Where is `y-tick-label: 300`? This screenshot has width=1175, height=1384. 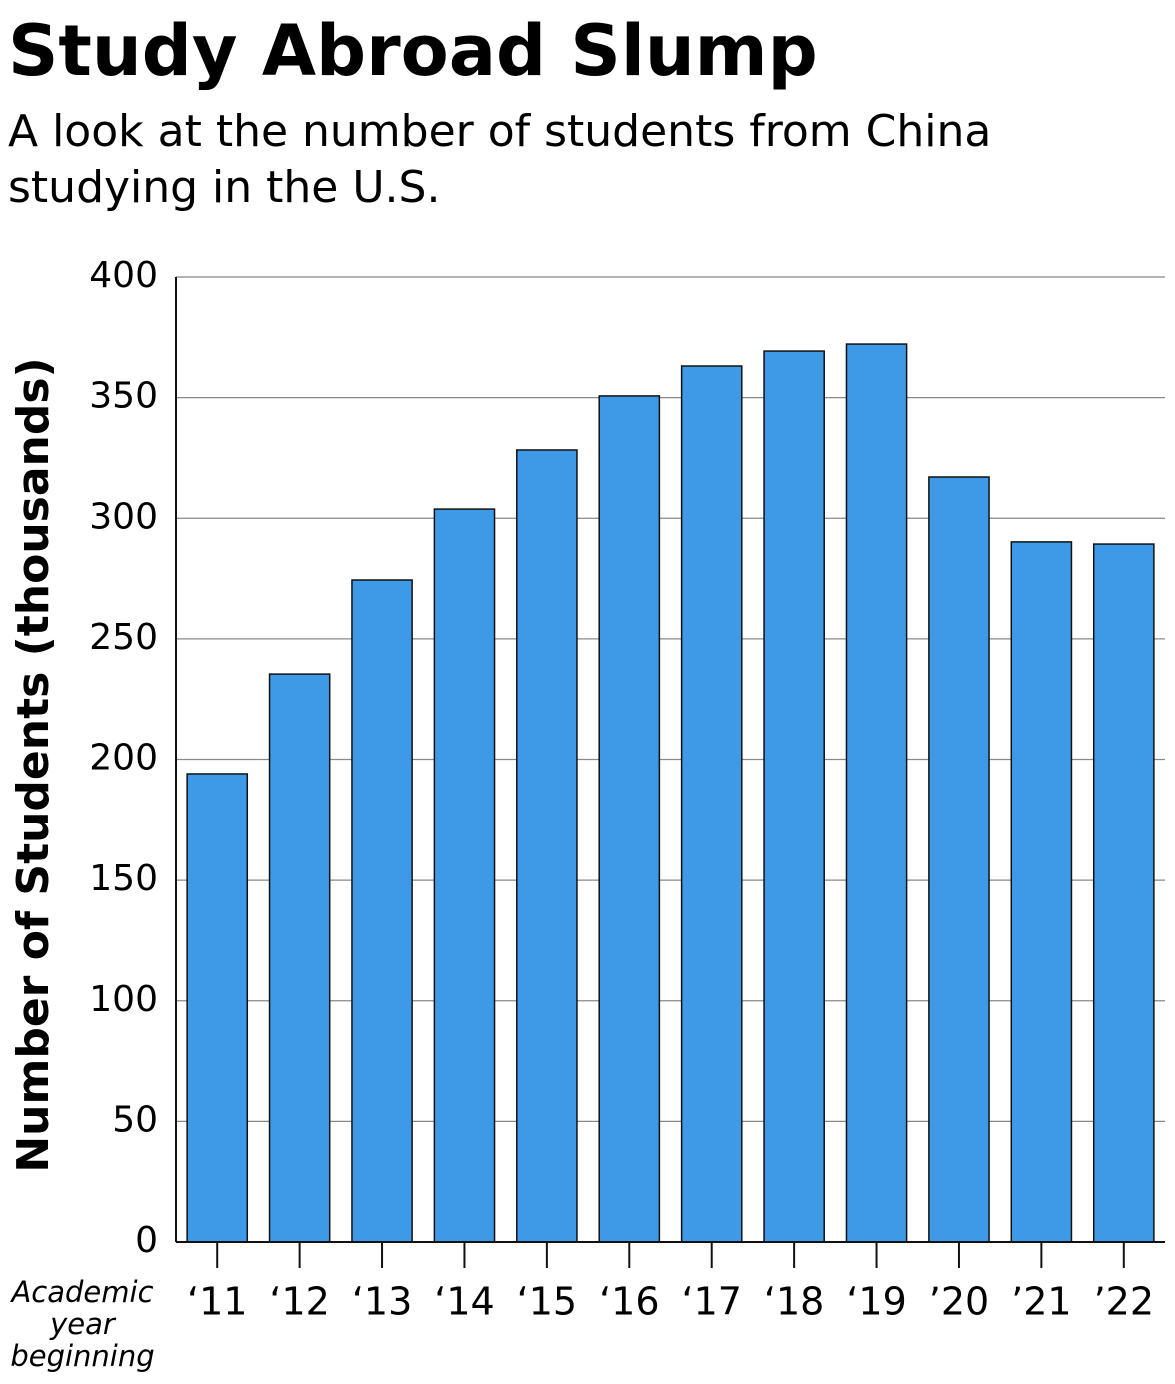
y-tick-label: 300 is located at coordinates (123, 516).